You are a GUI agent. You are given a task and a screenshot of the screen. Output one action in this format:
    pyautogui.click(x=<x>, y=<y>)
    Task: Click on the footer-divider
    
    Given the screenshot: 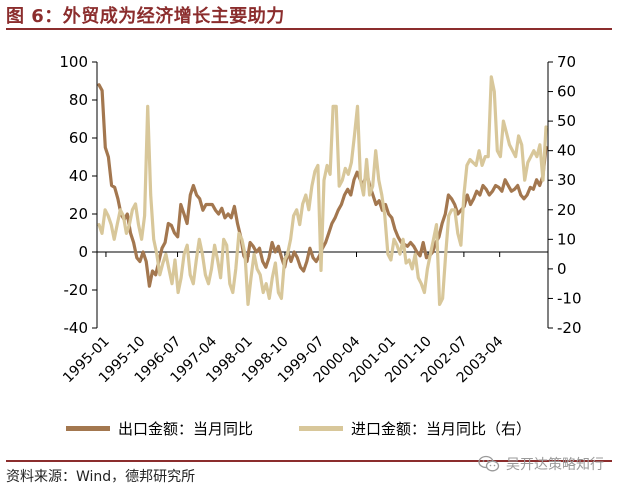 What is the action you would take?
    pyautogui.click(x=309, y=461)
    